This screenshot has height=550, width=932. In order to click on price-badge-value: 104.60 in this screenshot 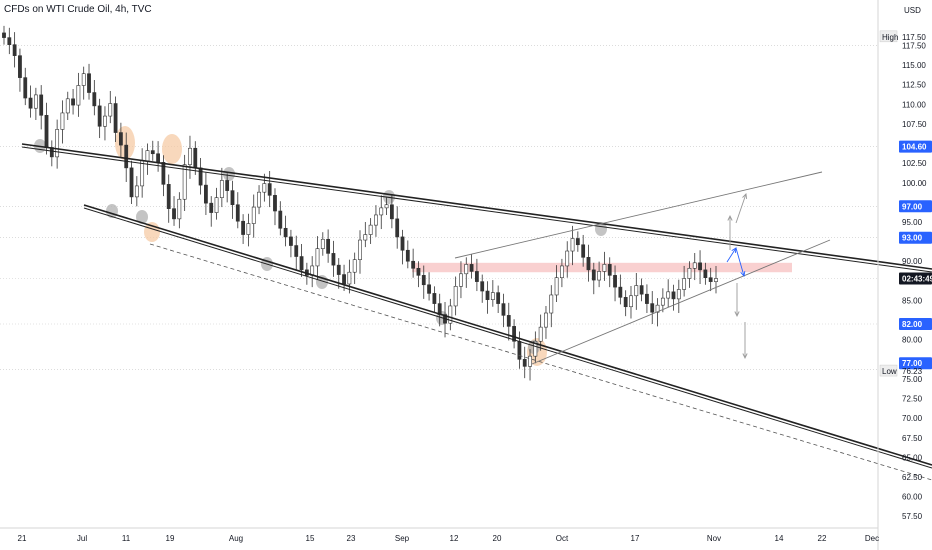, I will do `click(914, 147)`.